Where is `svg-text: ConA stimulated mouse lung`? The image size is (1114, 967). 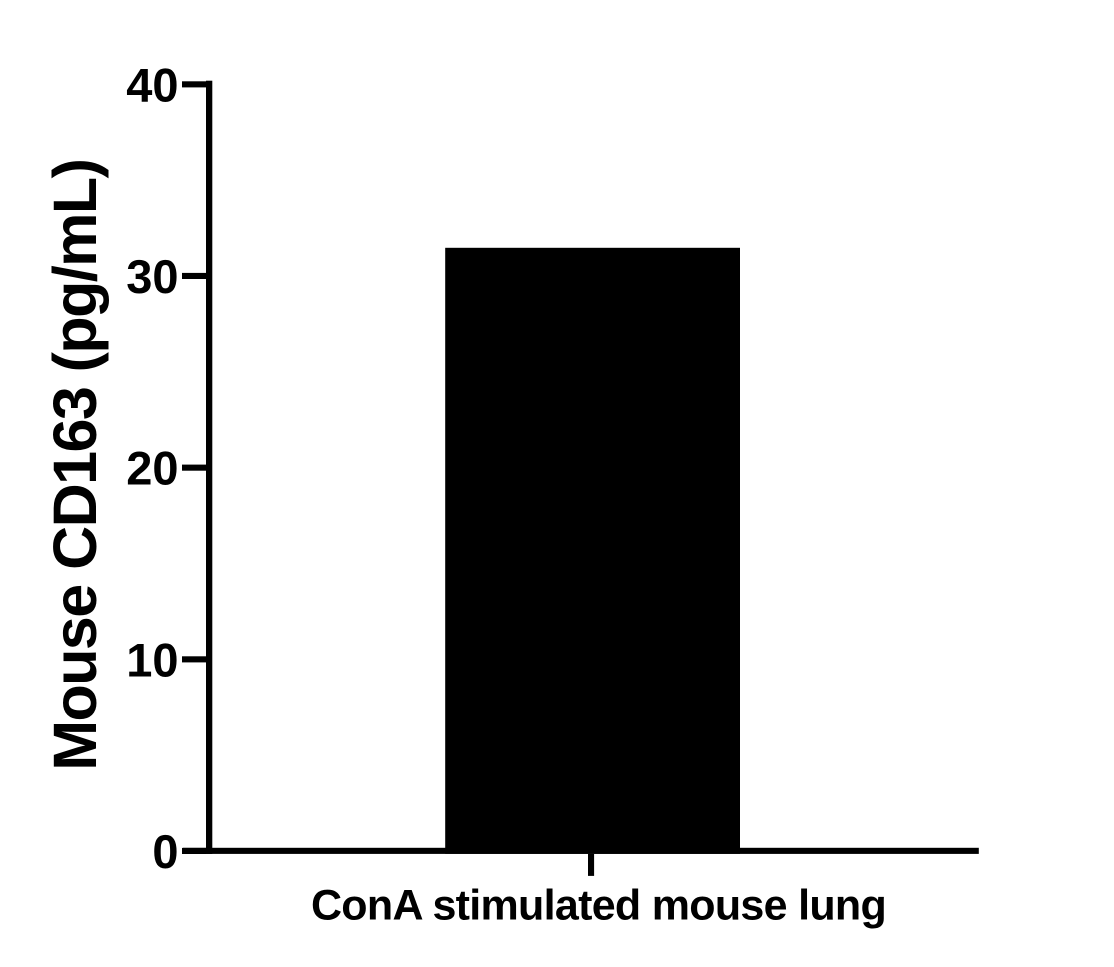 svg-text: ConA stimulated mouse lung is located at coordinates (598, 906).